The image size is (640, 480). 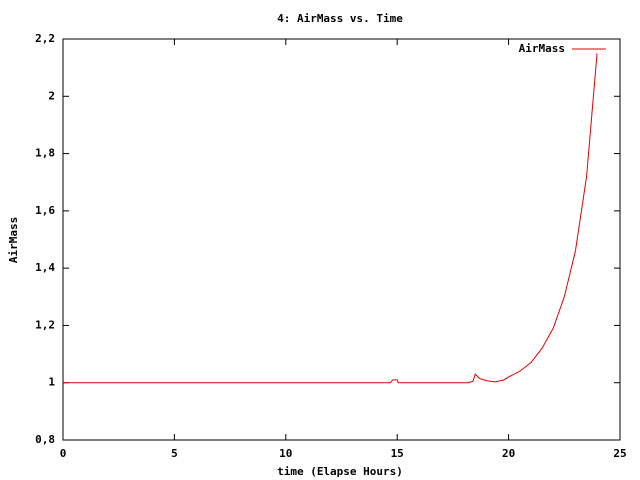 I want to click on x-tick-label: 25, so click(x=619, y=453).